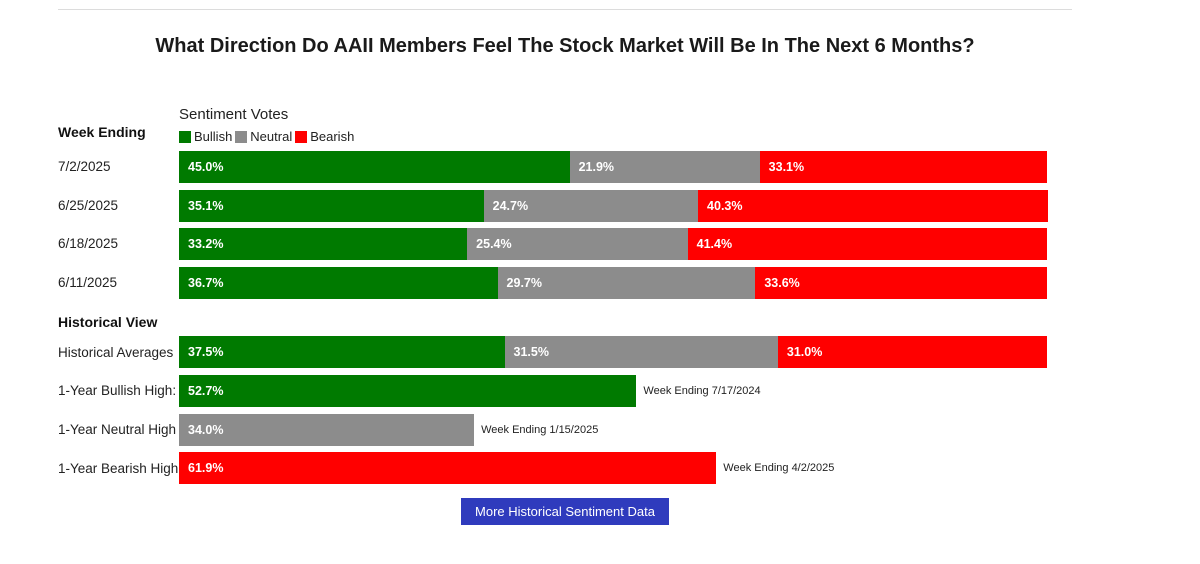  Describe the element at coordinates (565, 511) in the screenshot. I see `more-historical-data-button: More Historical Sentiment Data` at that location.